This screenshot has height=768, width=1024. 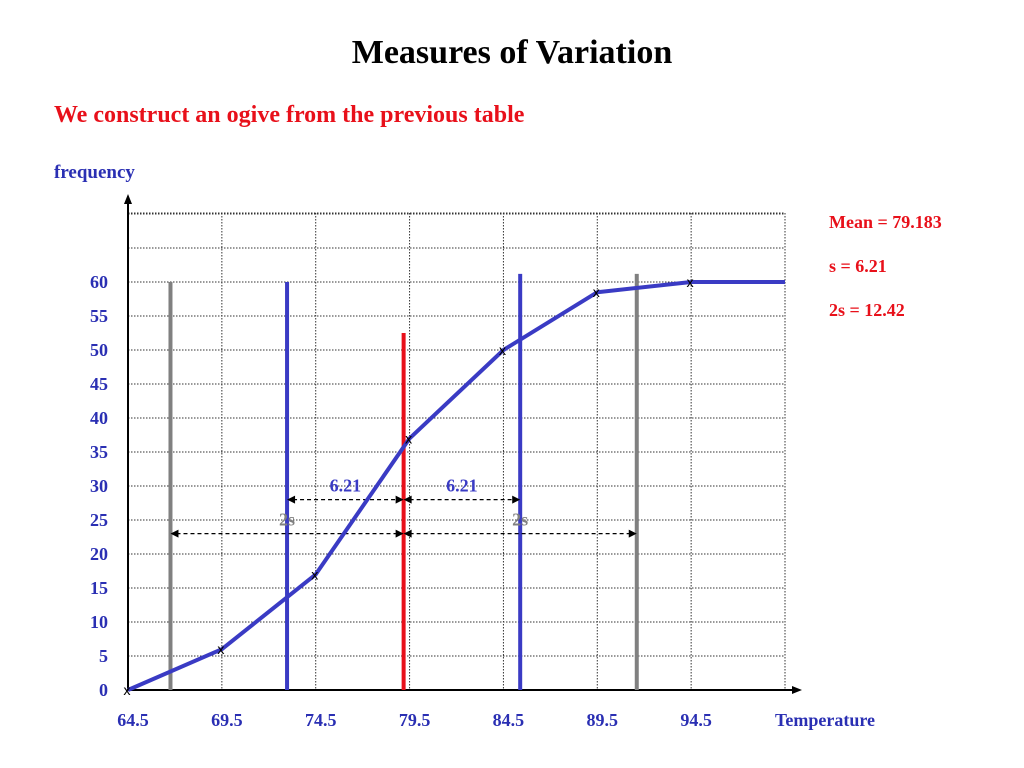 What do you see at coordinates (867, 310) in the screenshot?
I see `two-std-dev-stat: 2s = 12.42` at bounding box center [867, 310].